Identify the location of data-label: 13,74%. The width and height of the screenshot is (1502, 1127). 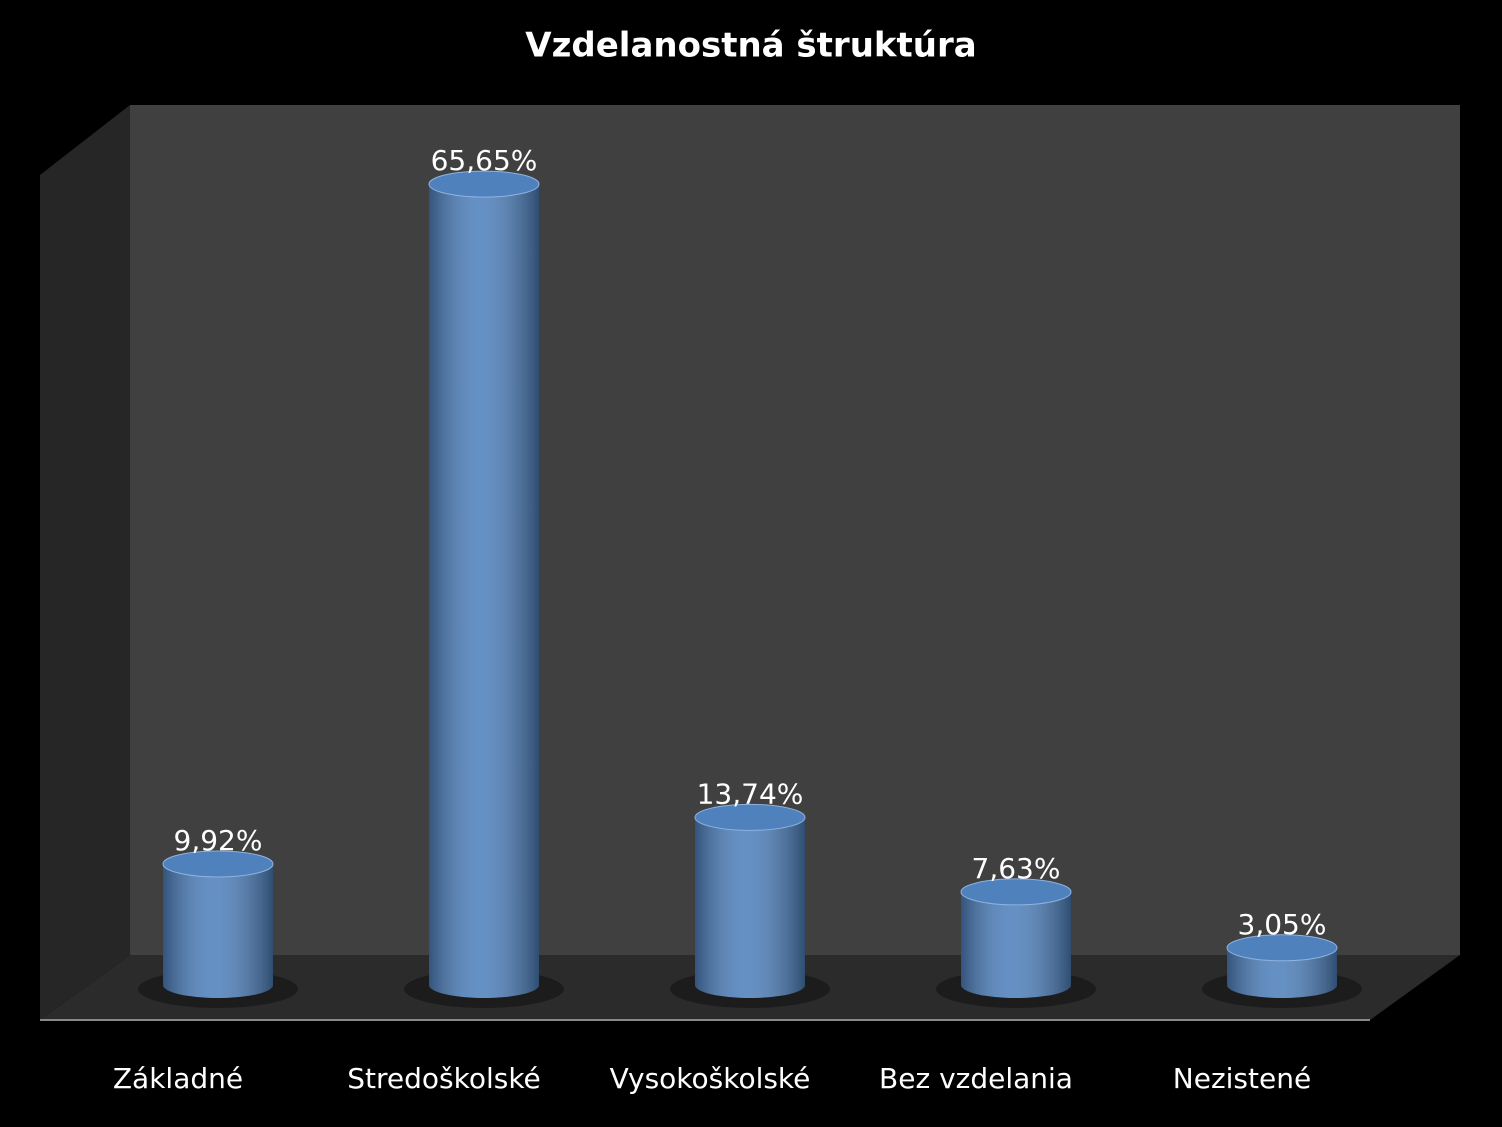
(750, 793).